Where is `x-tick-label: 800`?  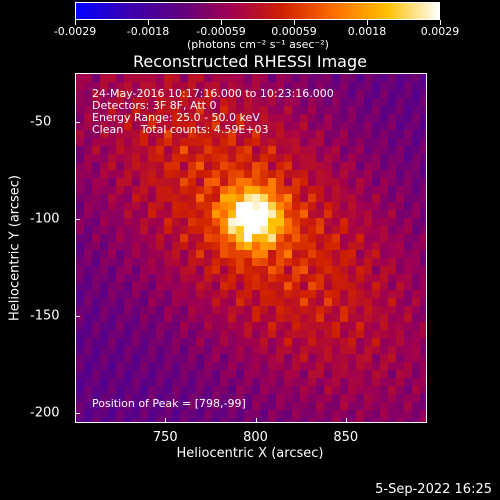
x-tick-label: 800 is located at coordinates (255, 437).